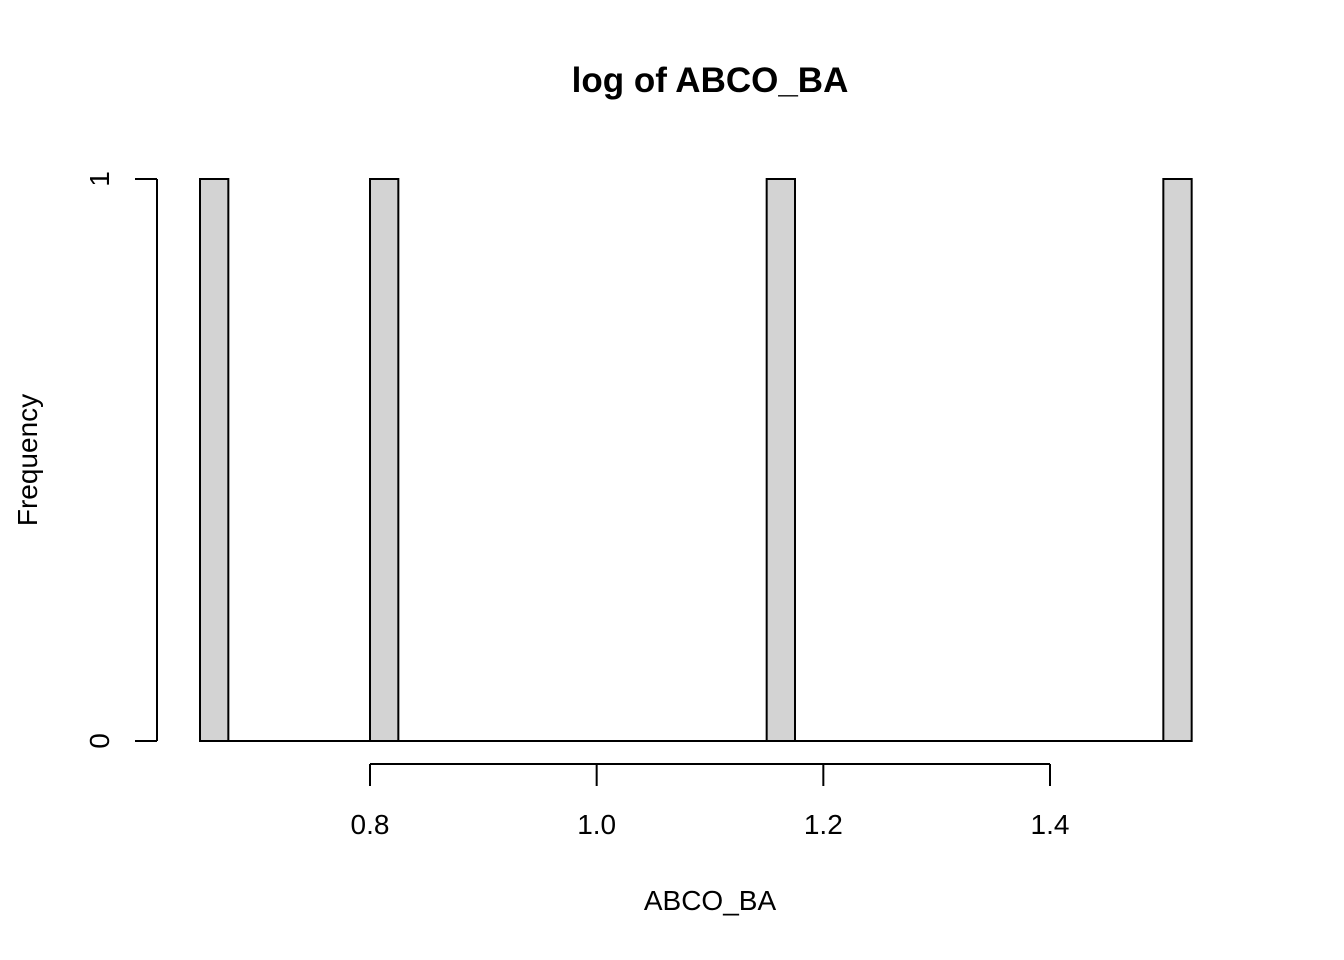 This screenshot has height=960, width=1344. Describe the element at coordinates (710, 80) in the screenshot. I see `chart-title: log of ABCO_BA` at that location.